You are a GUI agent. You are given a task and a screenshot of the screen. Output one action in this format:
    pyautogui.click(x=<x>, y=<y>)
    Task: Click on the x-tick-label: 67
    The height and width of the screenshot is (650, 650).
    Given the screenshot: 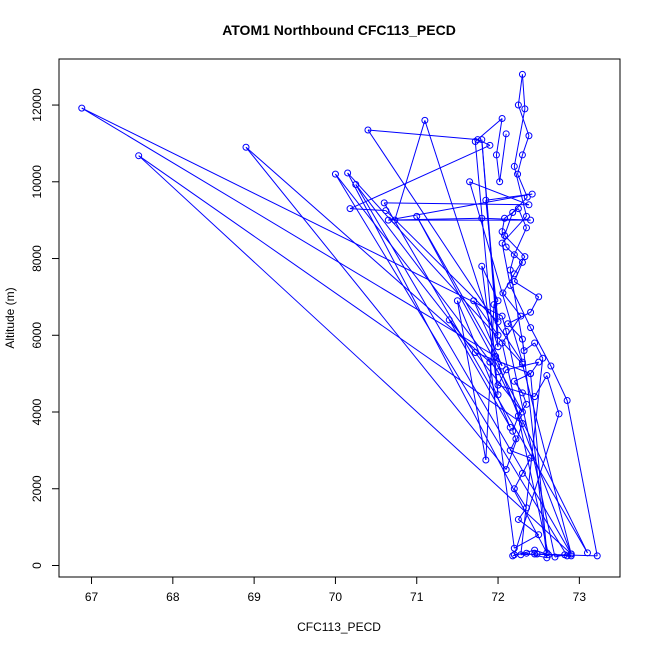 What is the action you would take?
    pyautogui.click(x=92, y=597)
    